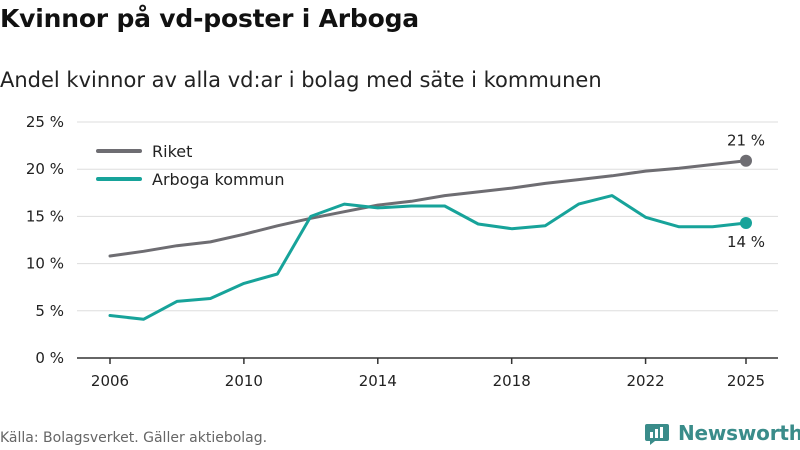 Image resolution: width=800 pixels, height=450 pixels. Describe the element at coordinates (218, 179) in the screenshot. I see `legend-label-arboga: Arboga kommun` at that location.